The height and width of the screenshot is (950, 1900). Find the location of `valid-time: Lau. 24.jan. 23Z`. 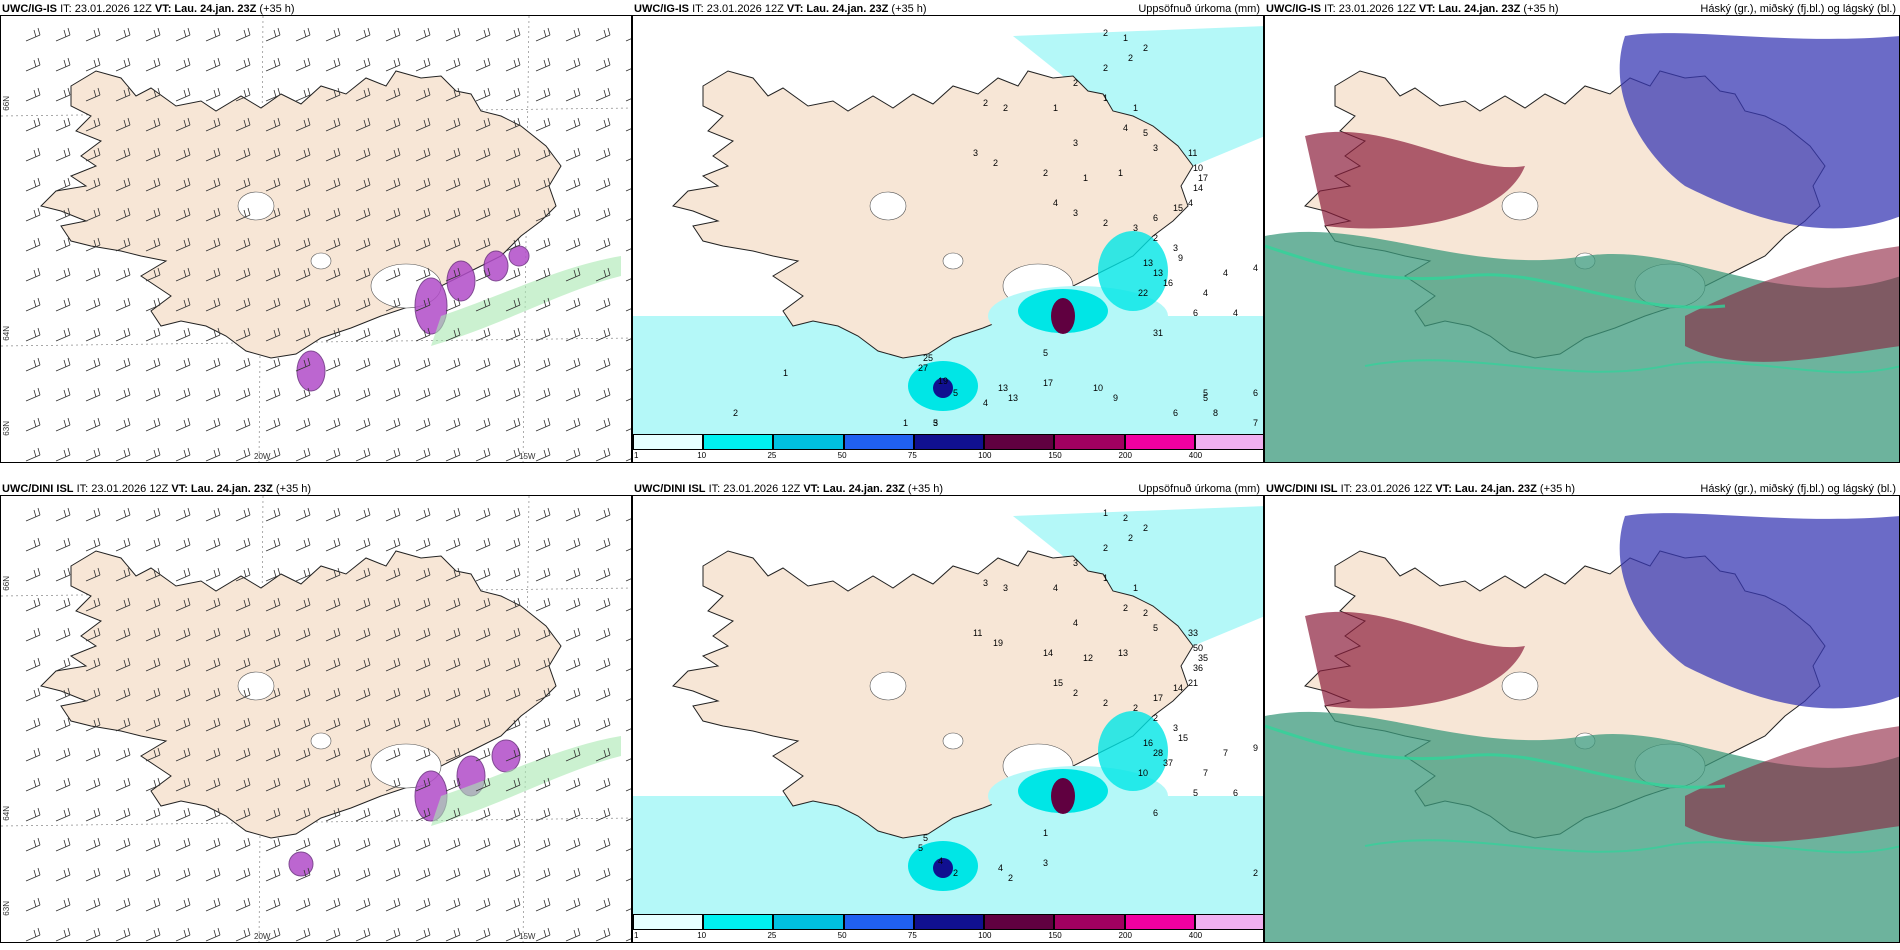

valid-time: Lau. 24.jan. 23Z is located at coordinates (231, 489).